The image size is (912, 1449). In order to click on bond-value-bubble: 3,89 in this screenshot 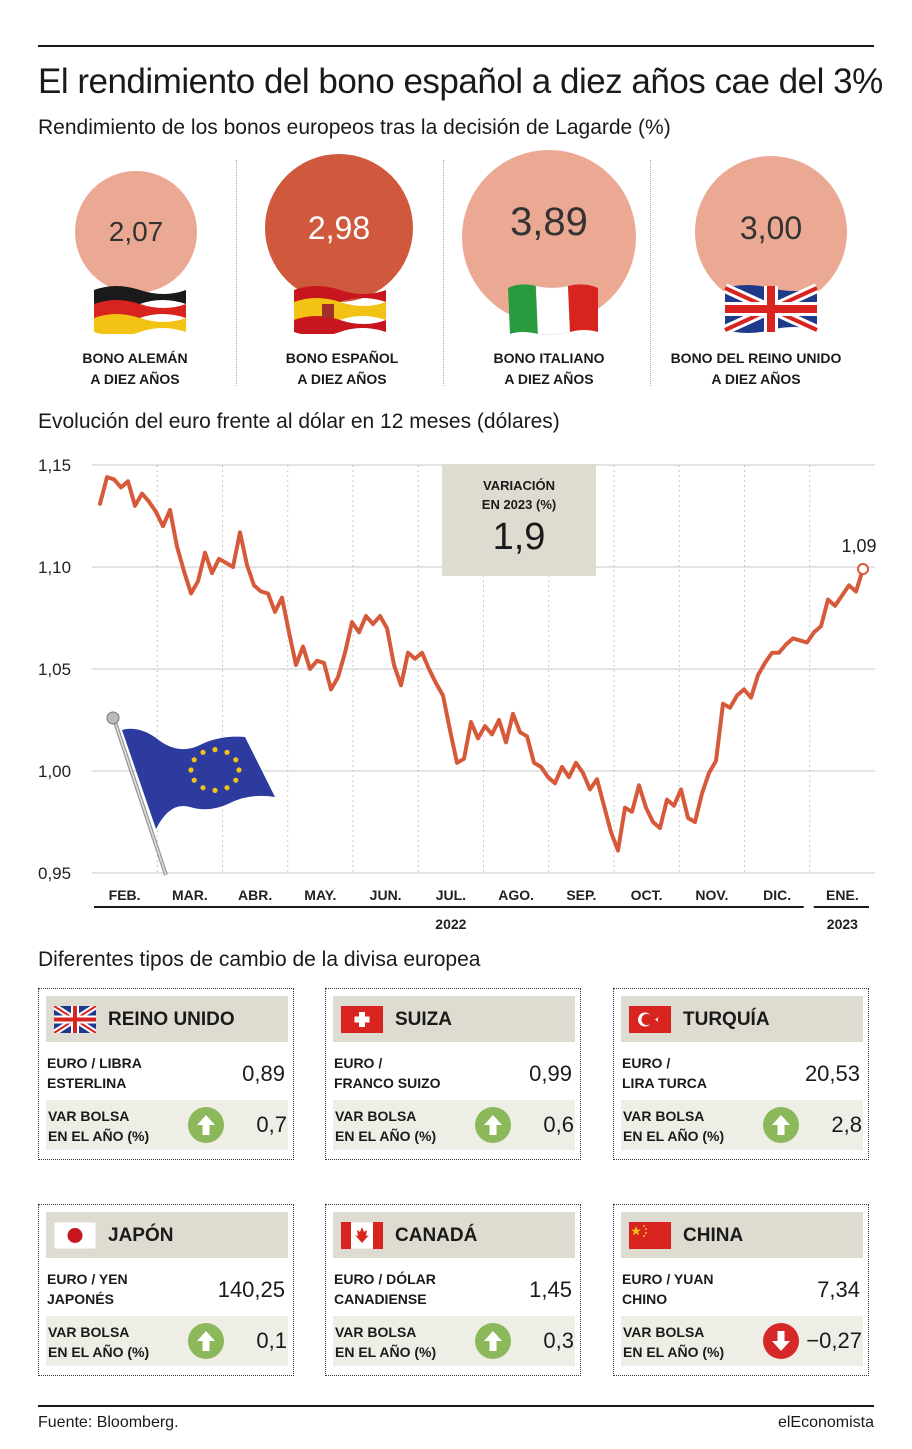, I will do `click(549, 237)`.